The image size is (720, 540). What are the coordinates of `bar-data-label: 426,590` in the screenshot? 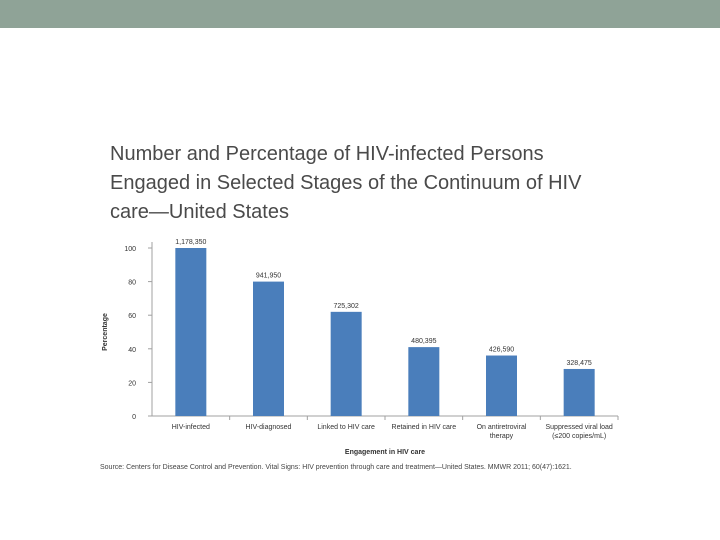 It's located at (501, 350).